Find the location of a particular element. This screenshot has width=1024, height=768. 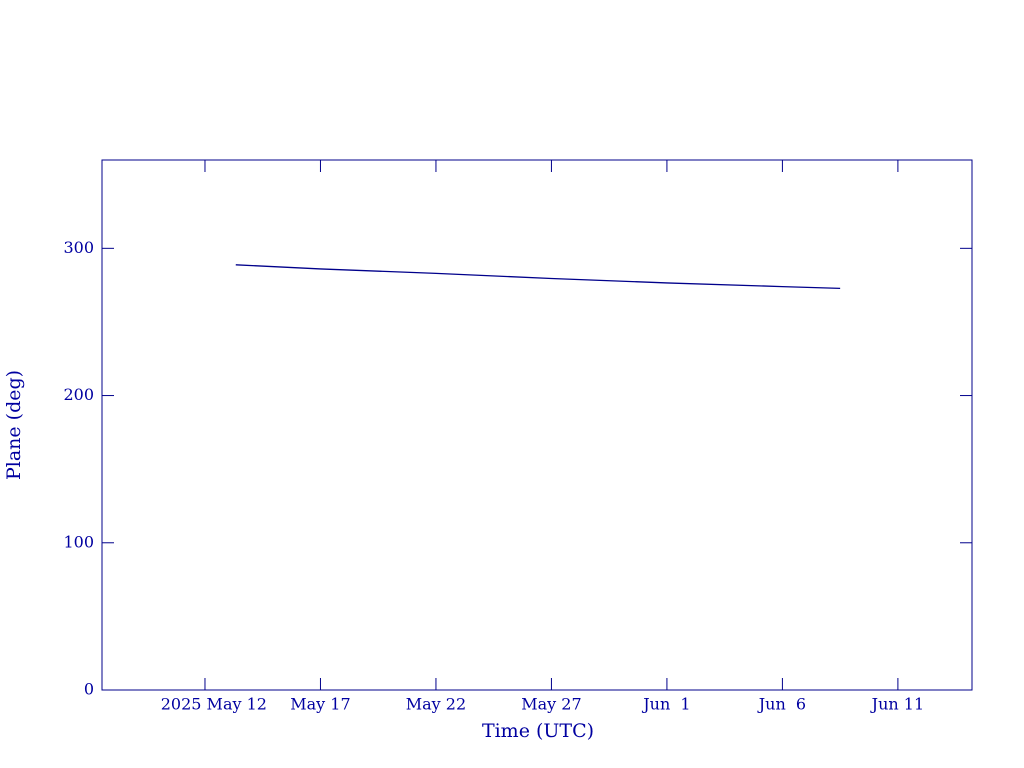

y-tick-label: 100 is located at coordinates (78, 541).